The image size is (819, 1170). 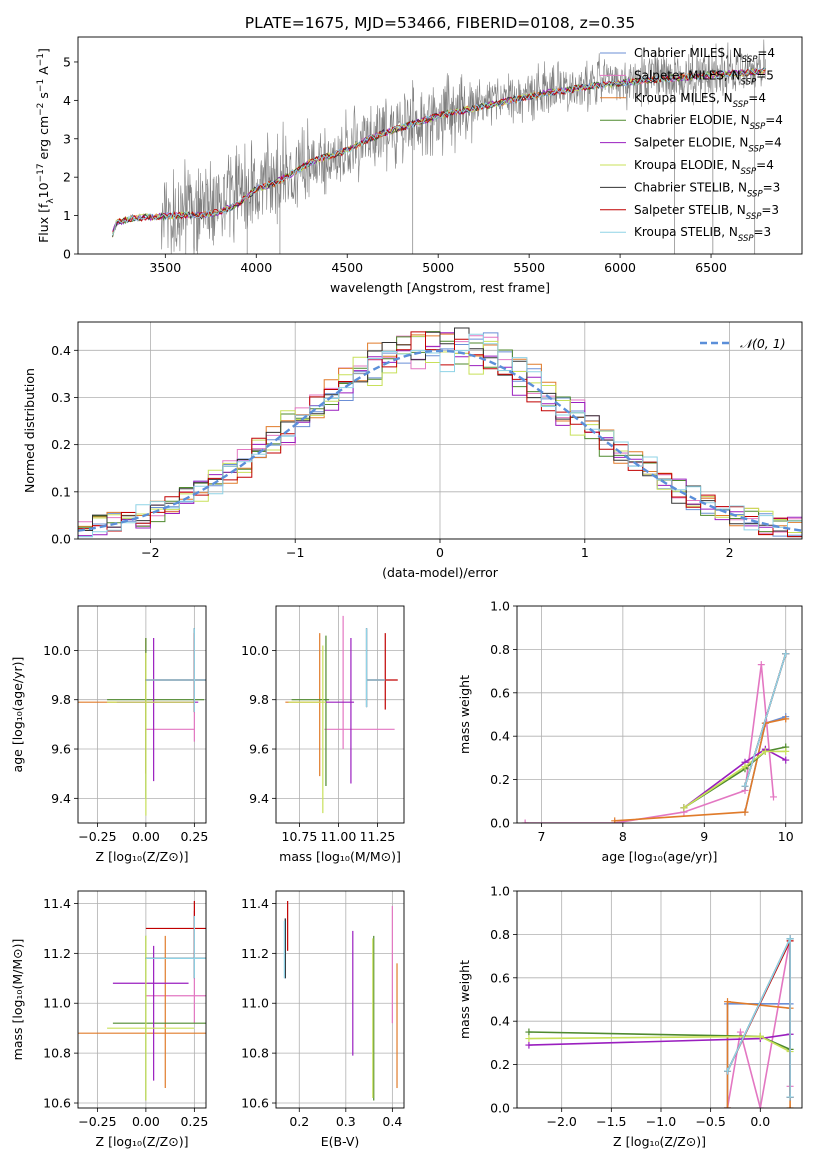 What do you see at coordinates (61, 397) in the screenshot?
I see `y-tick-label: 0.3` at bounding box center [61, 397].